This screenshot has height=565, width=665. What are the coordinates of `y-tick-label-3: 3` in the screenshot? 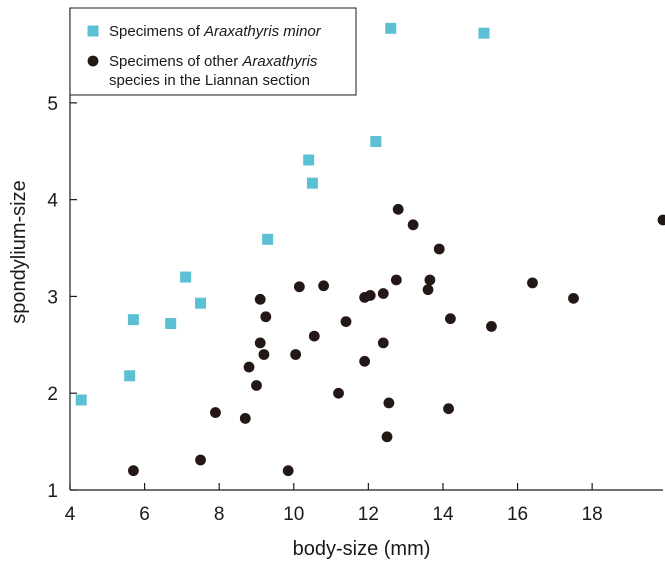 It's located at (52, 297).